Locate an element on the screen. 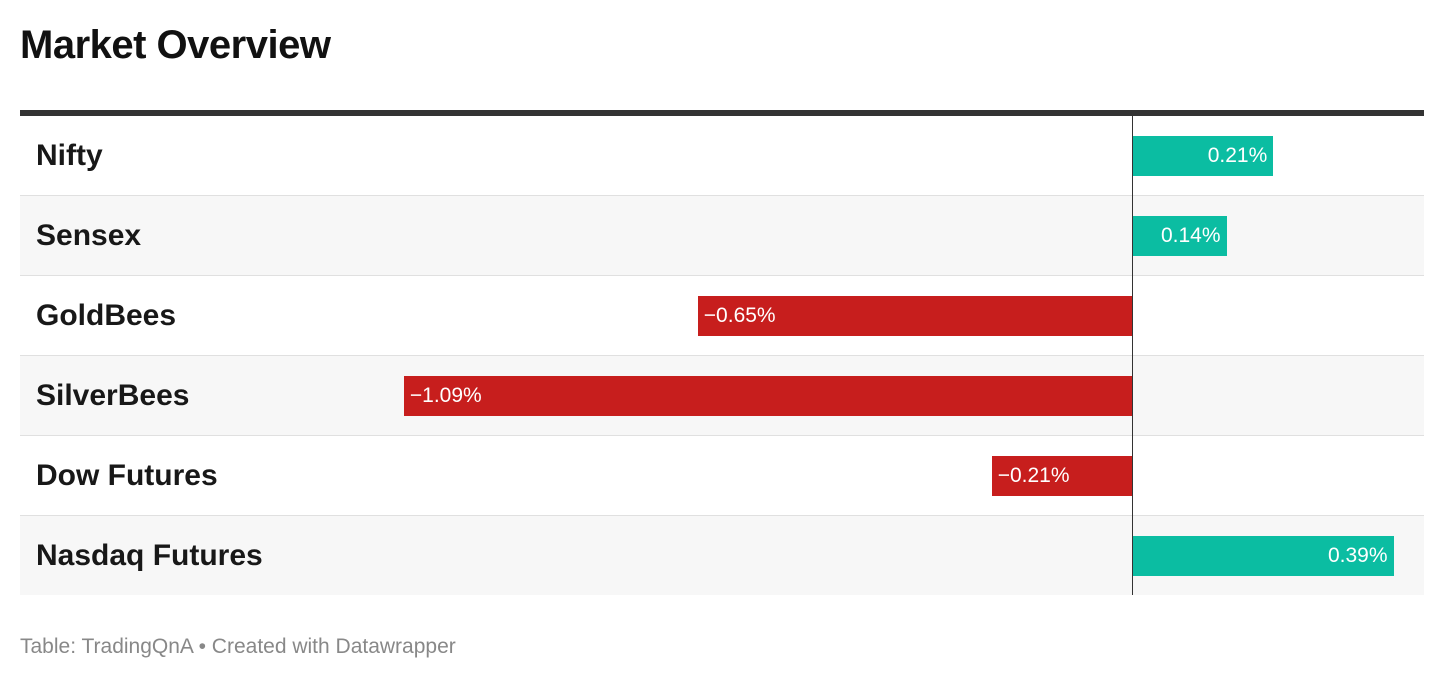 This screenshot has height=680, width=1444. table-row: Dow Futures −0.21% is located at coordinates (722, 476).